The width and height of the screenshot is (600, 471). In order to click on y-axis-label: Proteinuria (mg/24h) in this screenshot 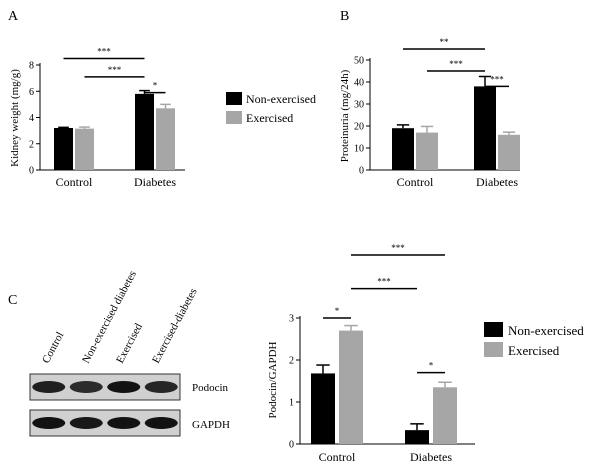, I will do `click(345, 115)`.